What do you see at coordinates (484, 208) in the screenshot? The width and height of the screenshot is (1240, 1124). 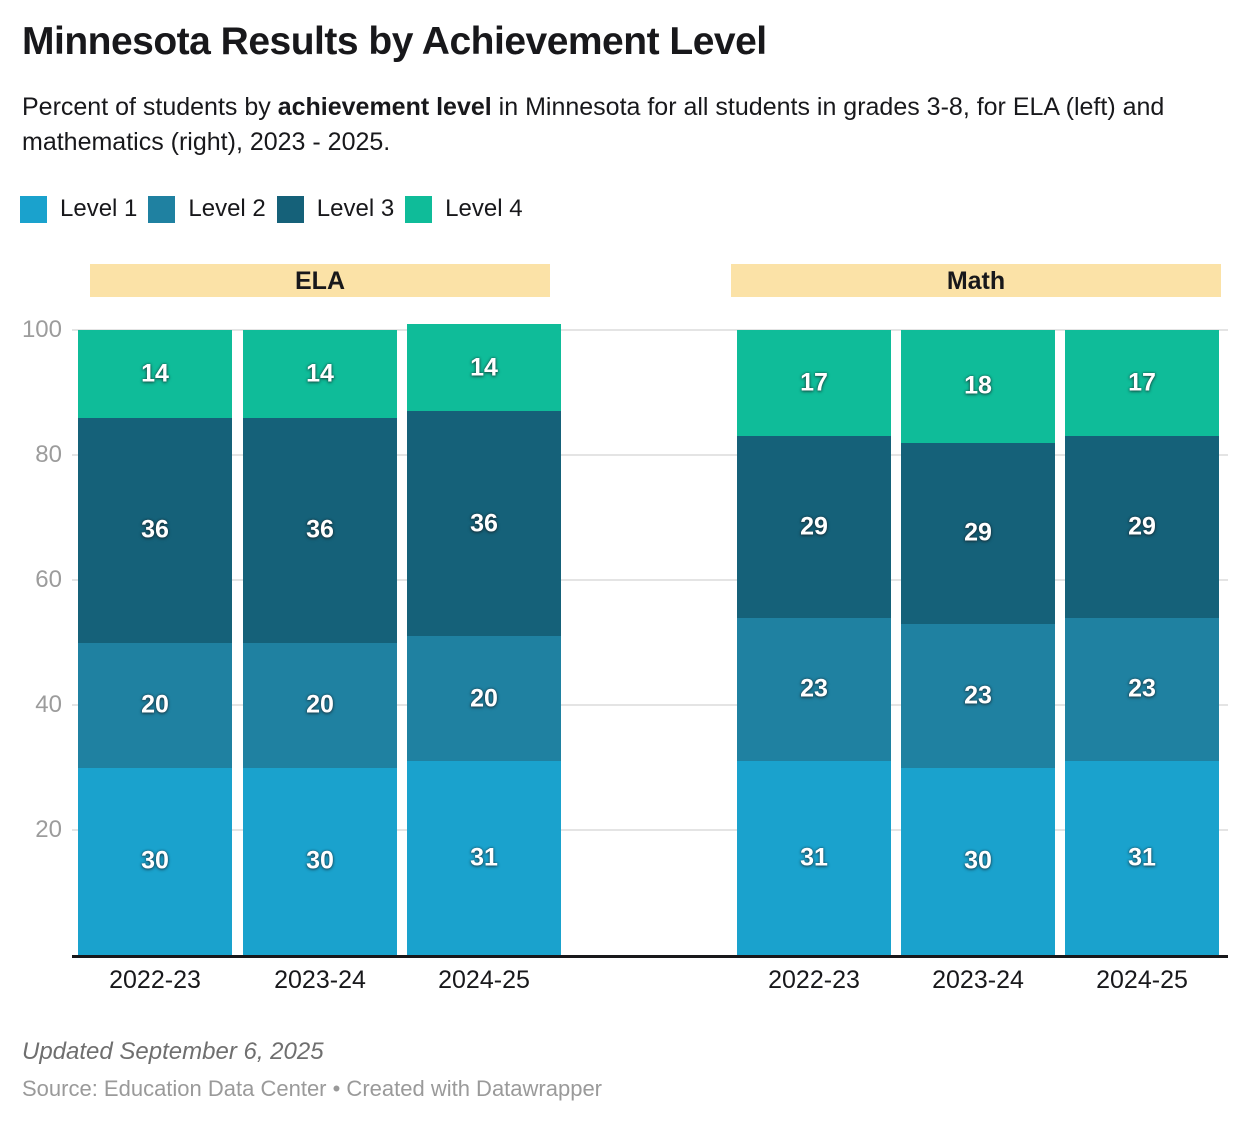 I see `legend-label: Level 4` at bounding box center [484, 208].